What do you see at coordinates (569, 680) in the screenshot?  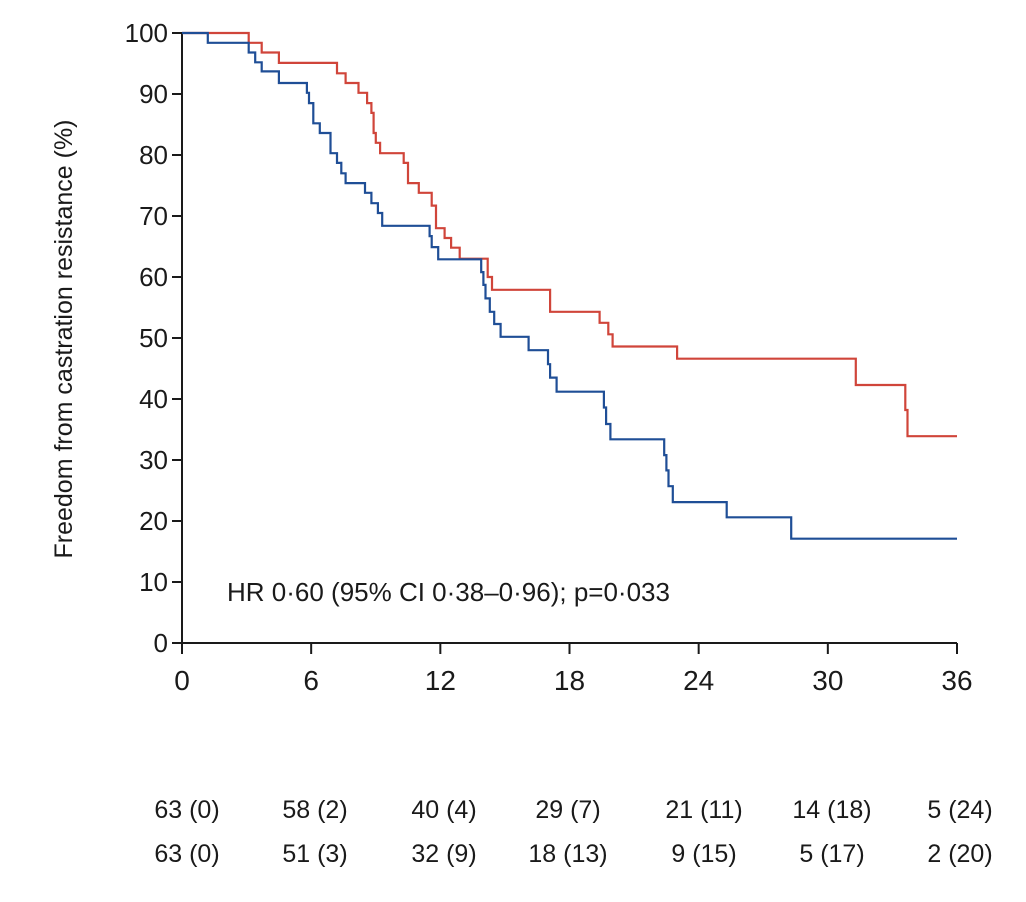 I see `x-tick-label: 18` at bounding box center [569, 680].